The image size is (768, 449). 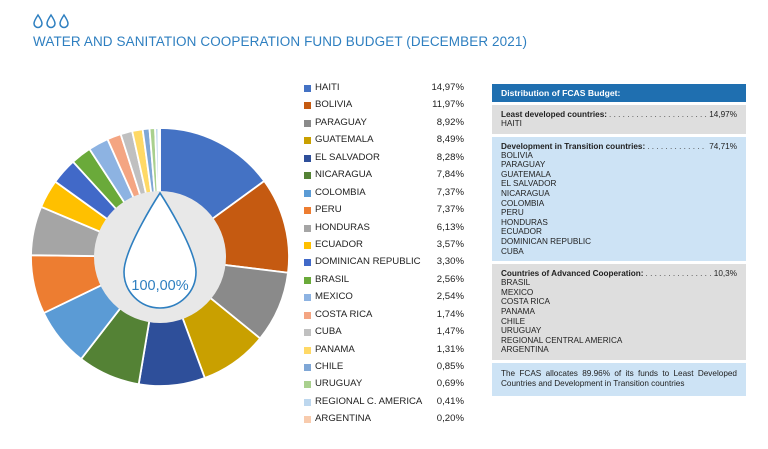 What do you see at coordinates (723, 146) in the screenshot?
I see `section-percentage: 74,71%` at bounding box center [723, 146].